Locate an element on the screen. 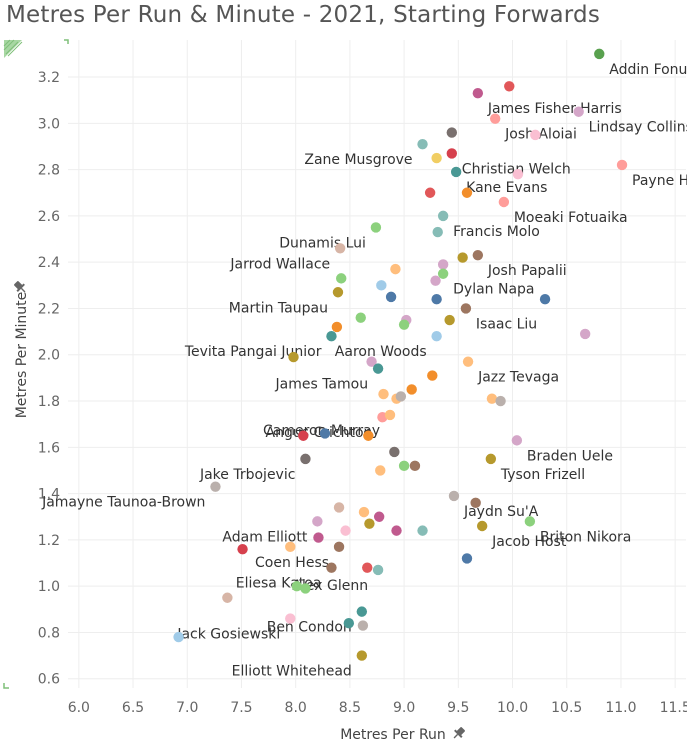 The width and height of the screenshot is (687, 745). x-tick-label: 7.0 is located at coordinates (187, 708).